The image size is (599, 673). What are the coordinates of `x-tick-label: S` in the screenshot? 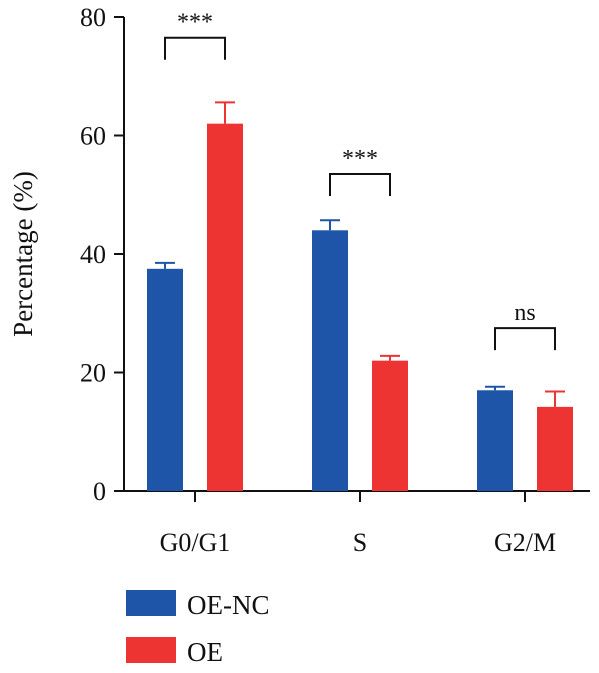 It's located at (360, 542).